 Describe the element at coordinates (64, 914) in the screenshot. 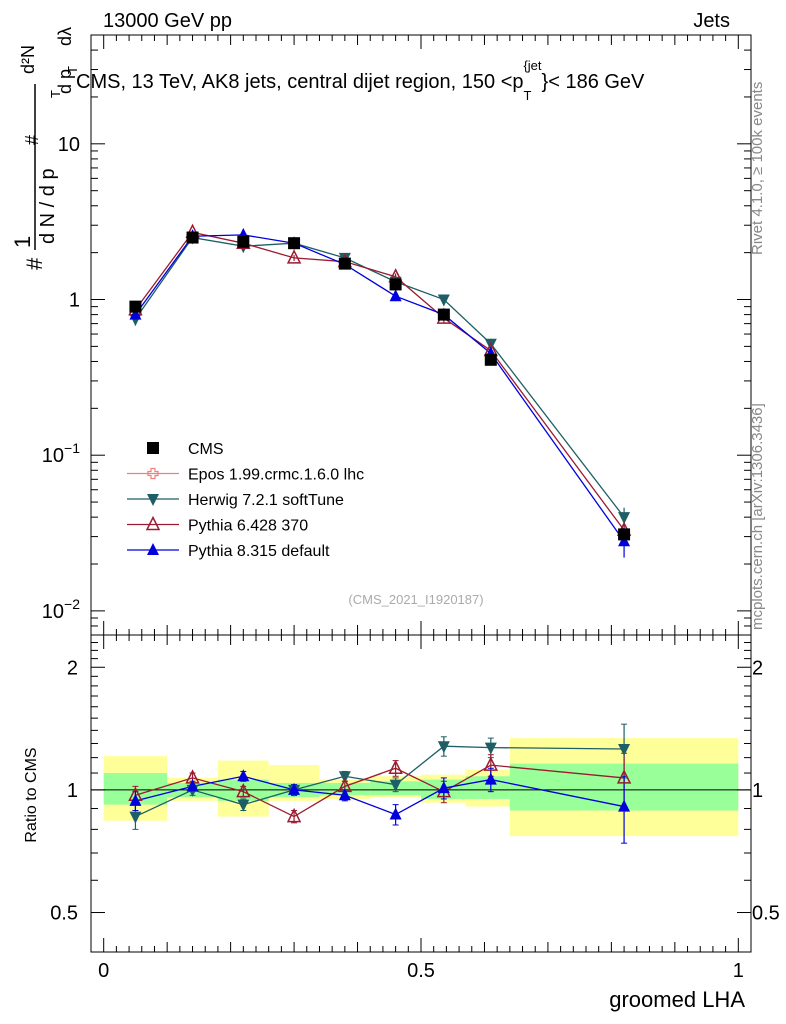

I see `ratio-tick-label-left-0: 0.5` at that location.